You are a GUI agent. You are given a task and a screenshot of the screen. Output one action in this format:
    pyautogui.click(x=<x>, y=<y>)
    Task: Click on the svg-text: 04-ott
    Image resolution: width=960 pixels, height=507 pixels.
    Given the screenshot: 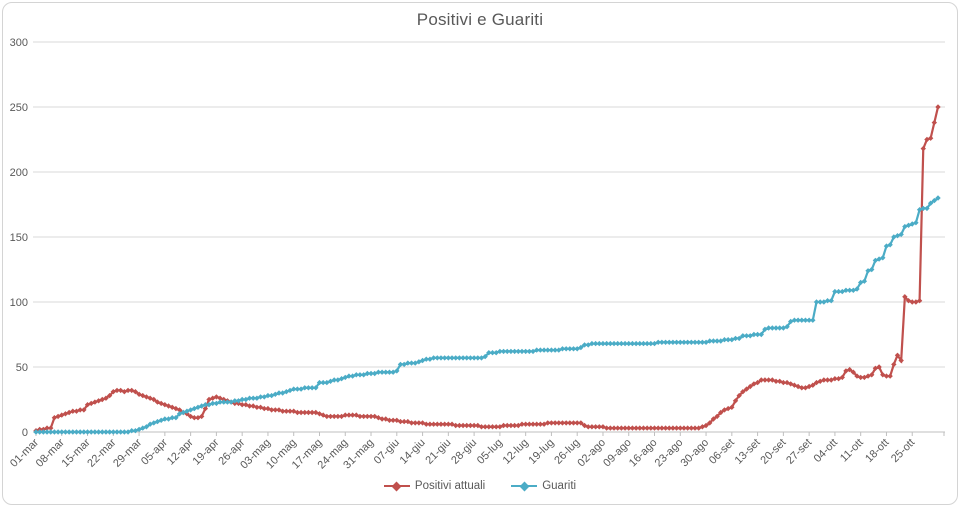 What is the action you would take?
    pyautogui.click(x=826, y=451)
    